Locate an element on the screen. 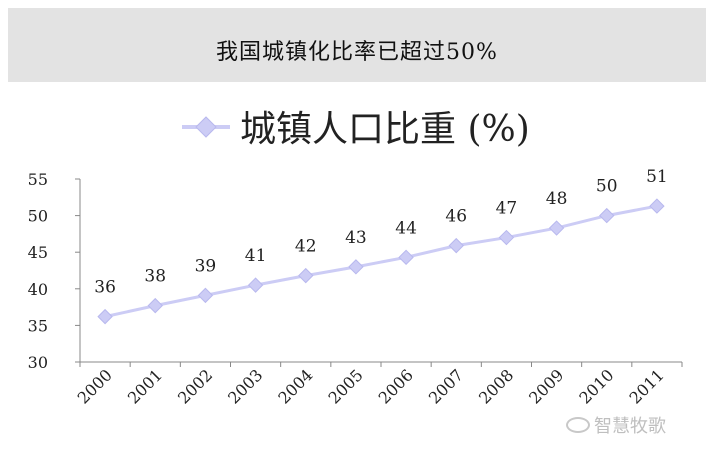 The width and height of the screenshot is (714, 458). wechat-icon is located at coordinates (578, 425).